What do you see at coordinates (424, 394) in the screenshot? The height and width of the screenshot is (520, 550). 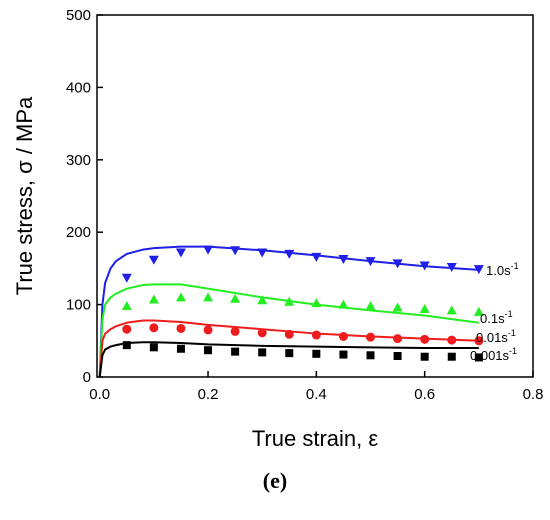 I see `x-tick-label: 0.6` at bounding box center [424, 394].